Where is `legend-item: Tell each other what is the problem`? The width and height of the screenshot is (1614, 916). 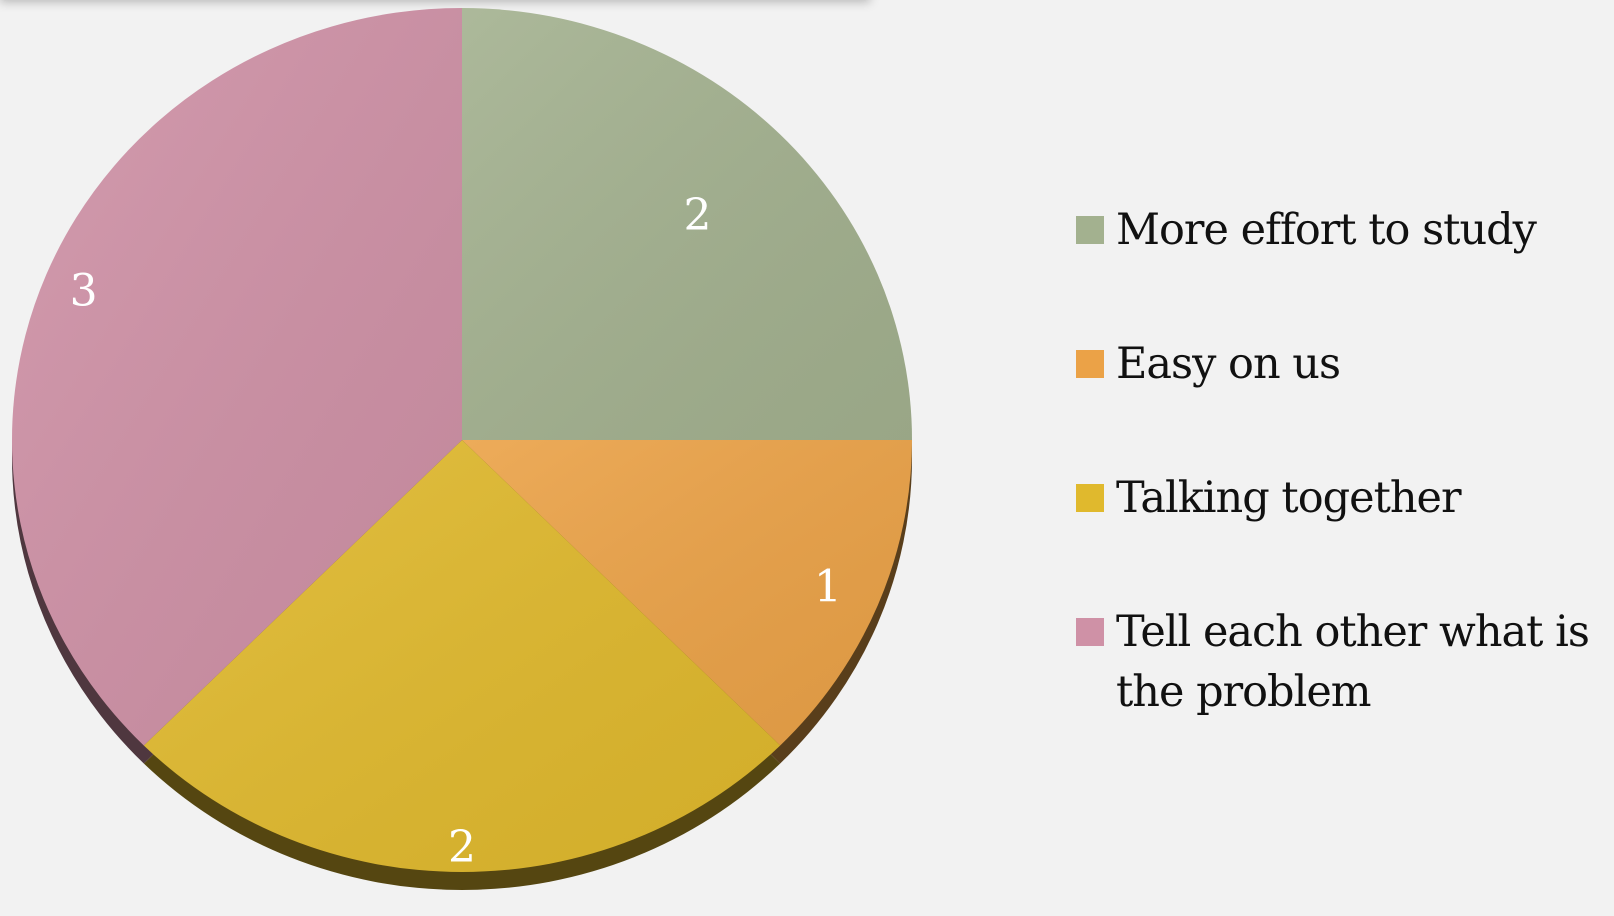 legend-item: Tell each other what is the problem is located at coordinates (1345, 662).